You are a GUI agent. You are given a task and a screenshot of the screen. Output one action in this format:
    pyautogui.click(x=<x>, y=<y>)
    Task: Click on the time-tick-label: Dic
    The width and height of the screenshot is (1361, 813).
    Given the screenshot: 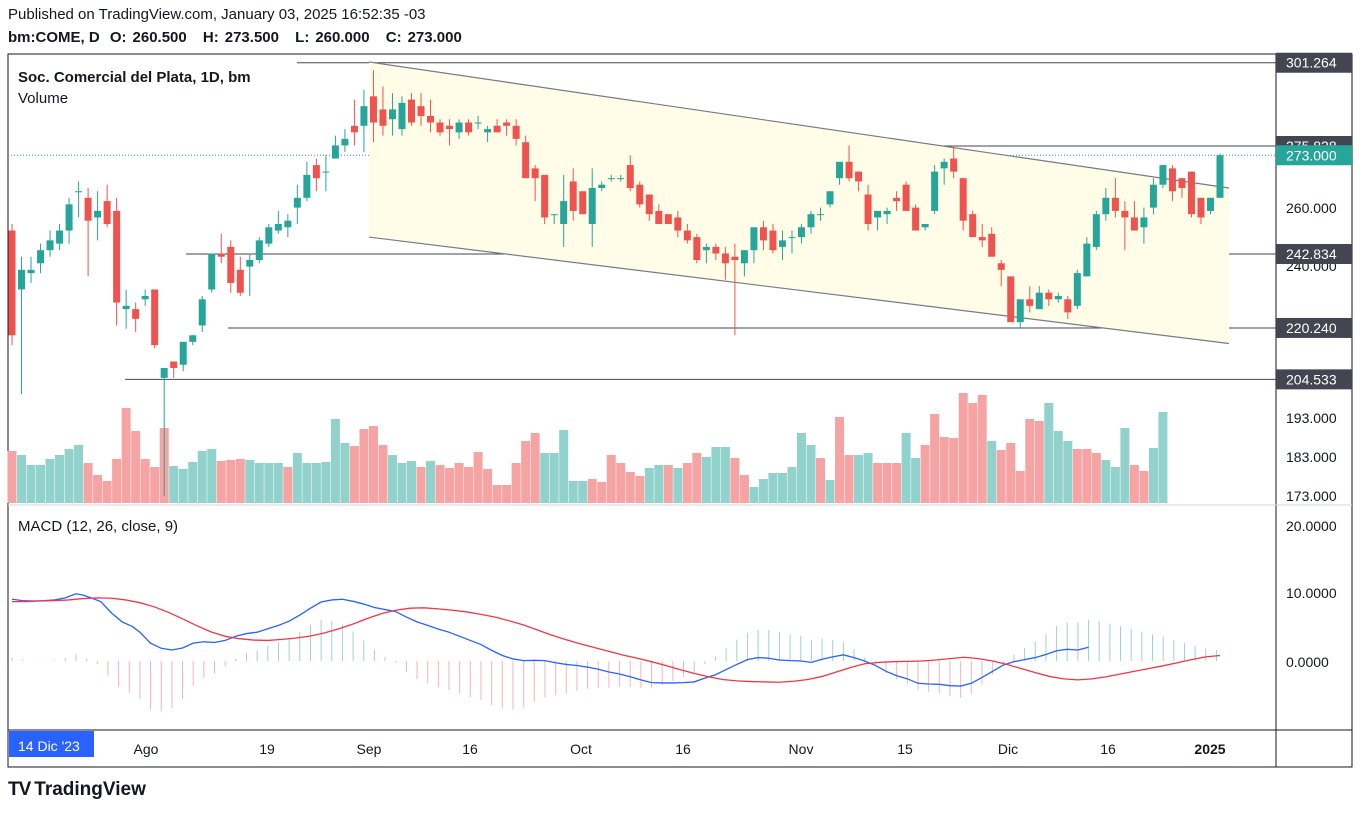 What is the action you would take?
    pyautogui.click(x=1008, y=749)
    